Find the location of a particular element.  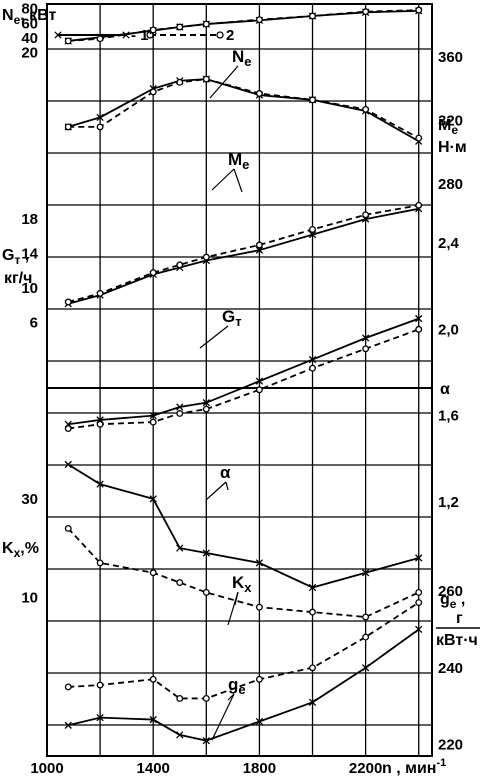

gт-tick-label: 18 is located at coordinates (29, 219).